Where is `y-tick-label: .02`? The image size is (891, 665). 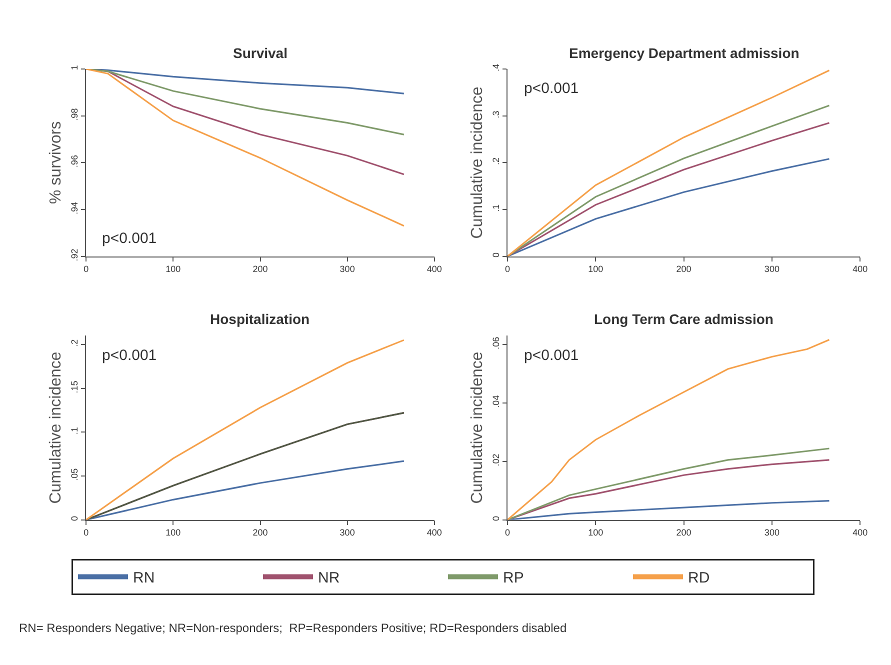 y-tick-label: .02 is located at coordinates (495, 460).